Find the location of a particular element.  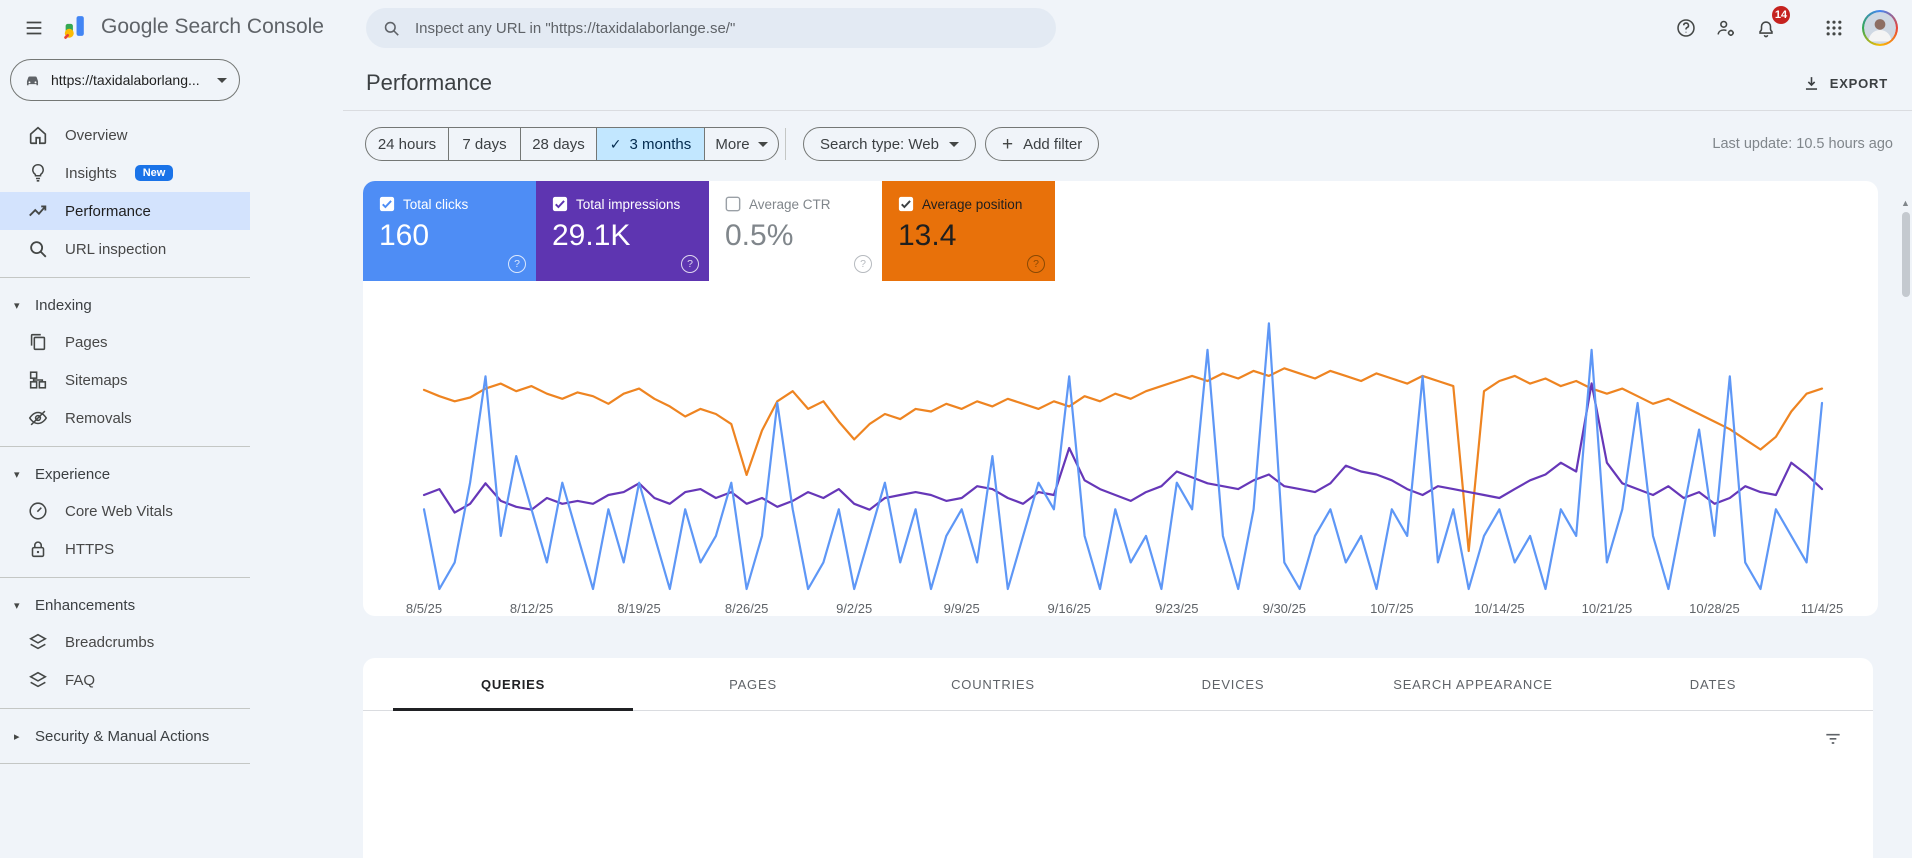

sidebar-item-removals: Removals is located at coordinates (125, 418).